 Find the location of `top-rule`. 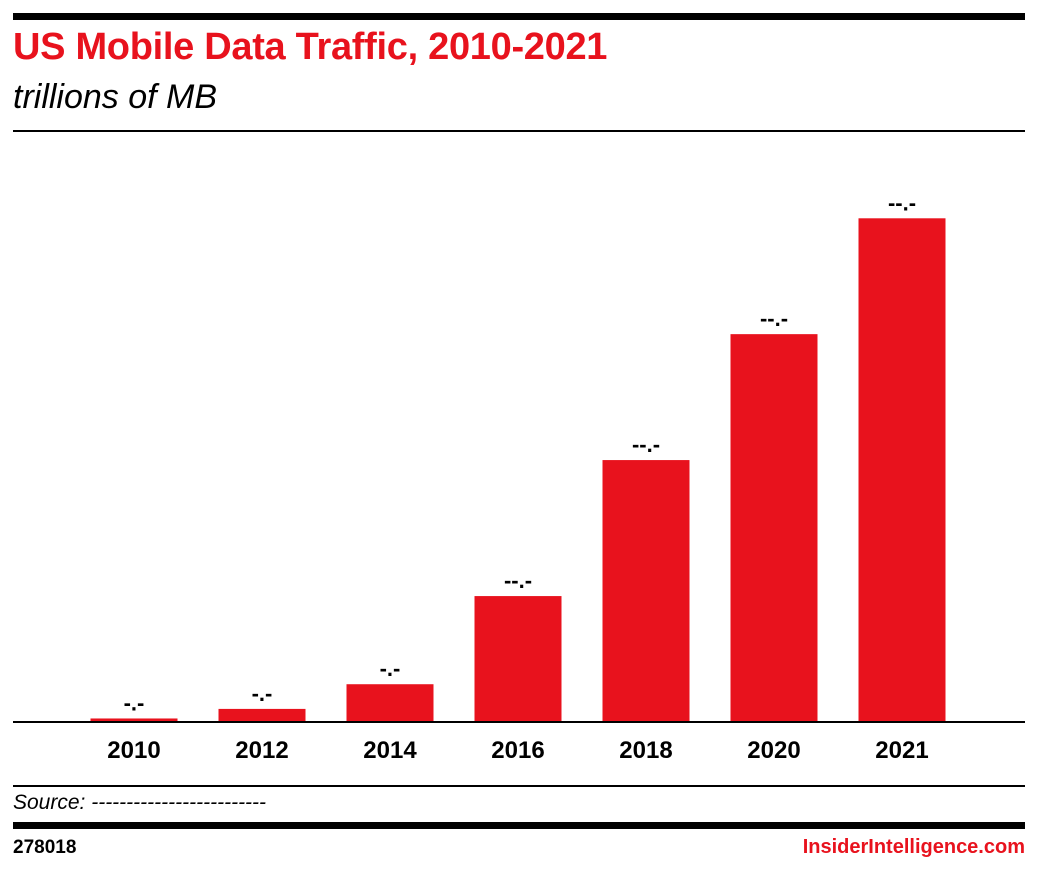

top-rule is located at coordinates (519, 16).